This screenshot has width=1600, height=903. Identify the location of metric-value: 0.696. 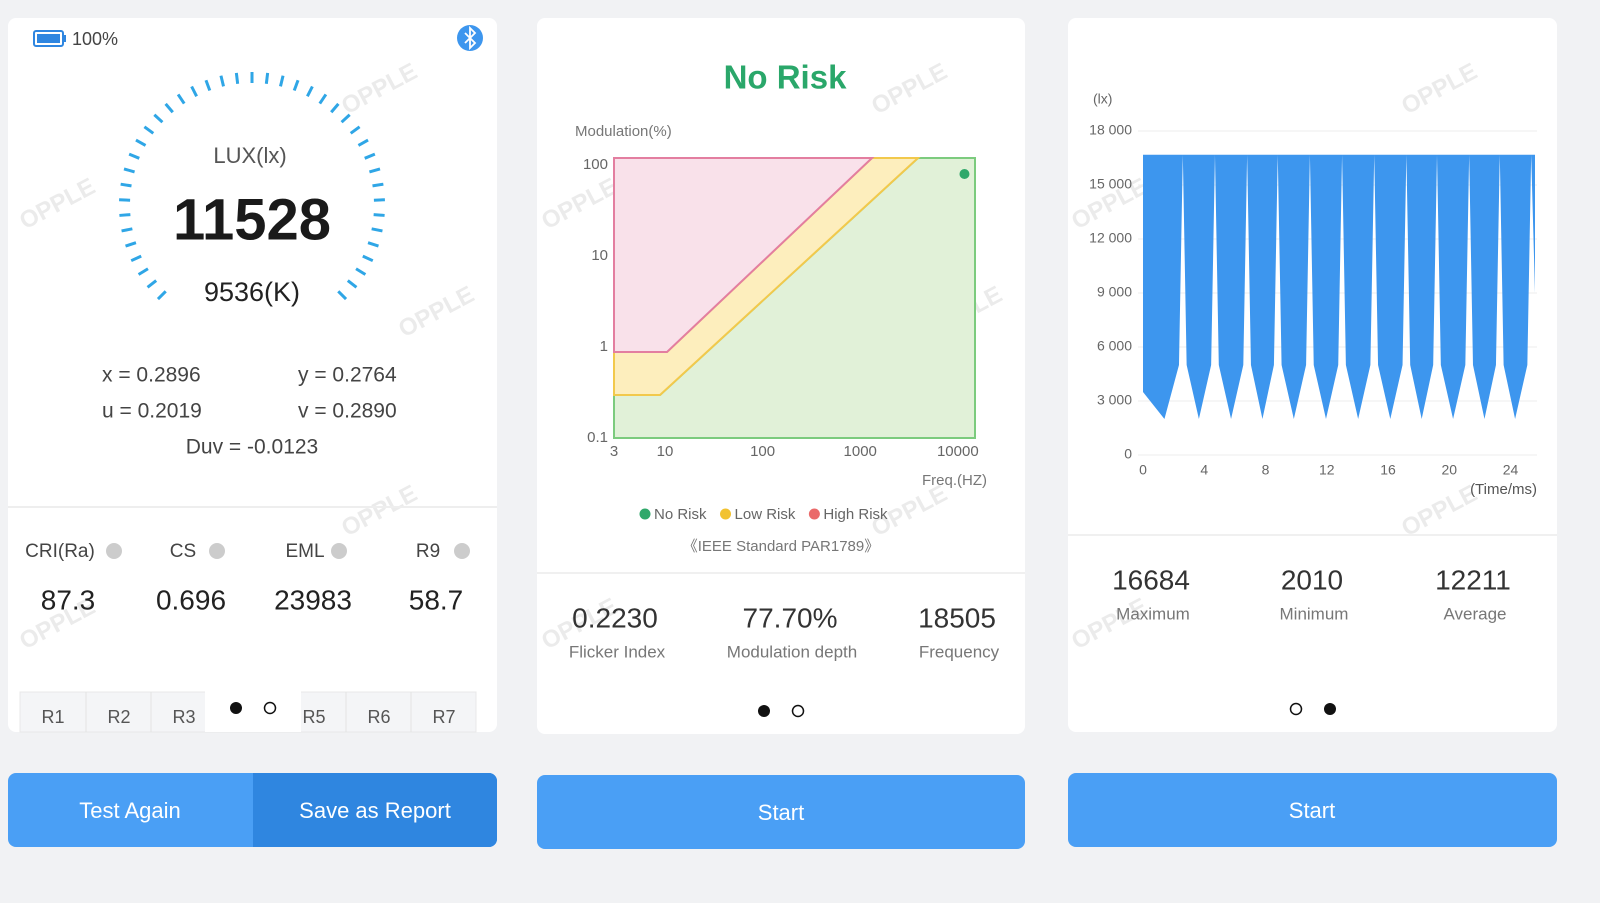
(191, 599).